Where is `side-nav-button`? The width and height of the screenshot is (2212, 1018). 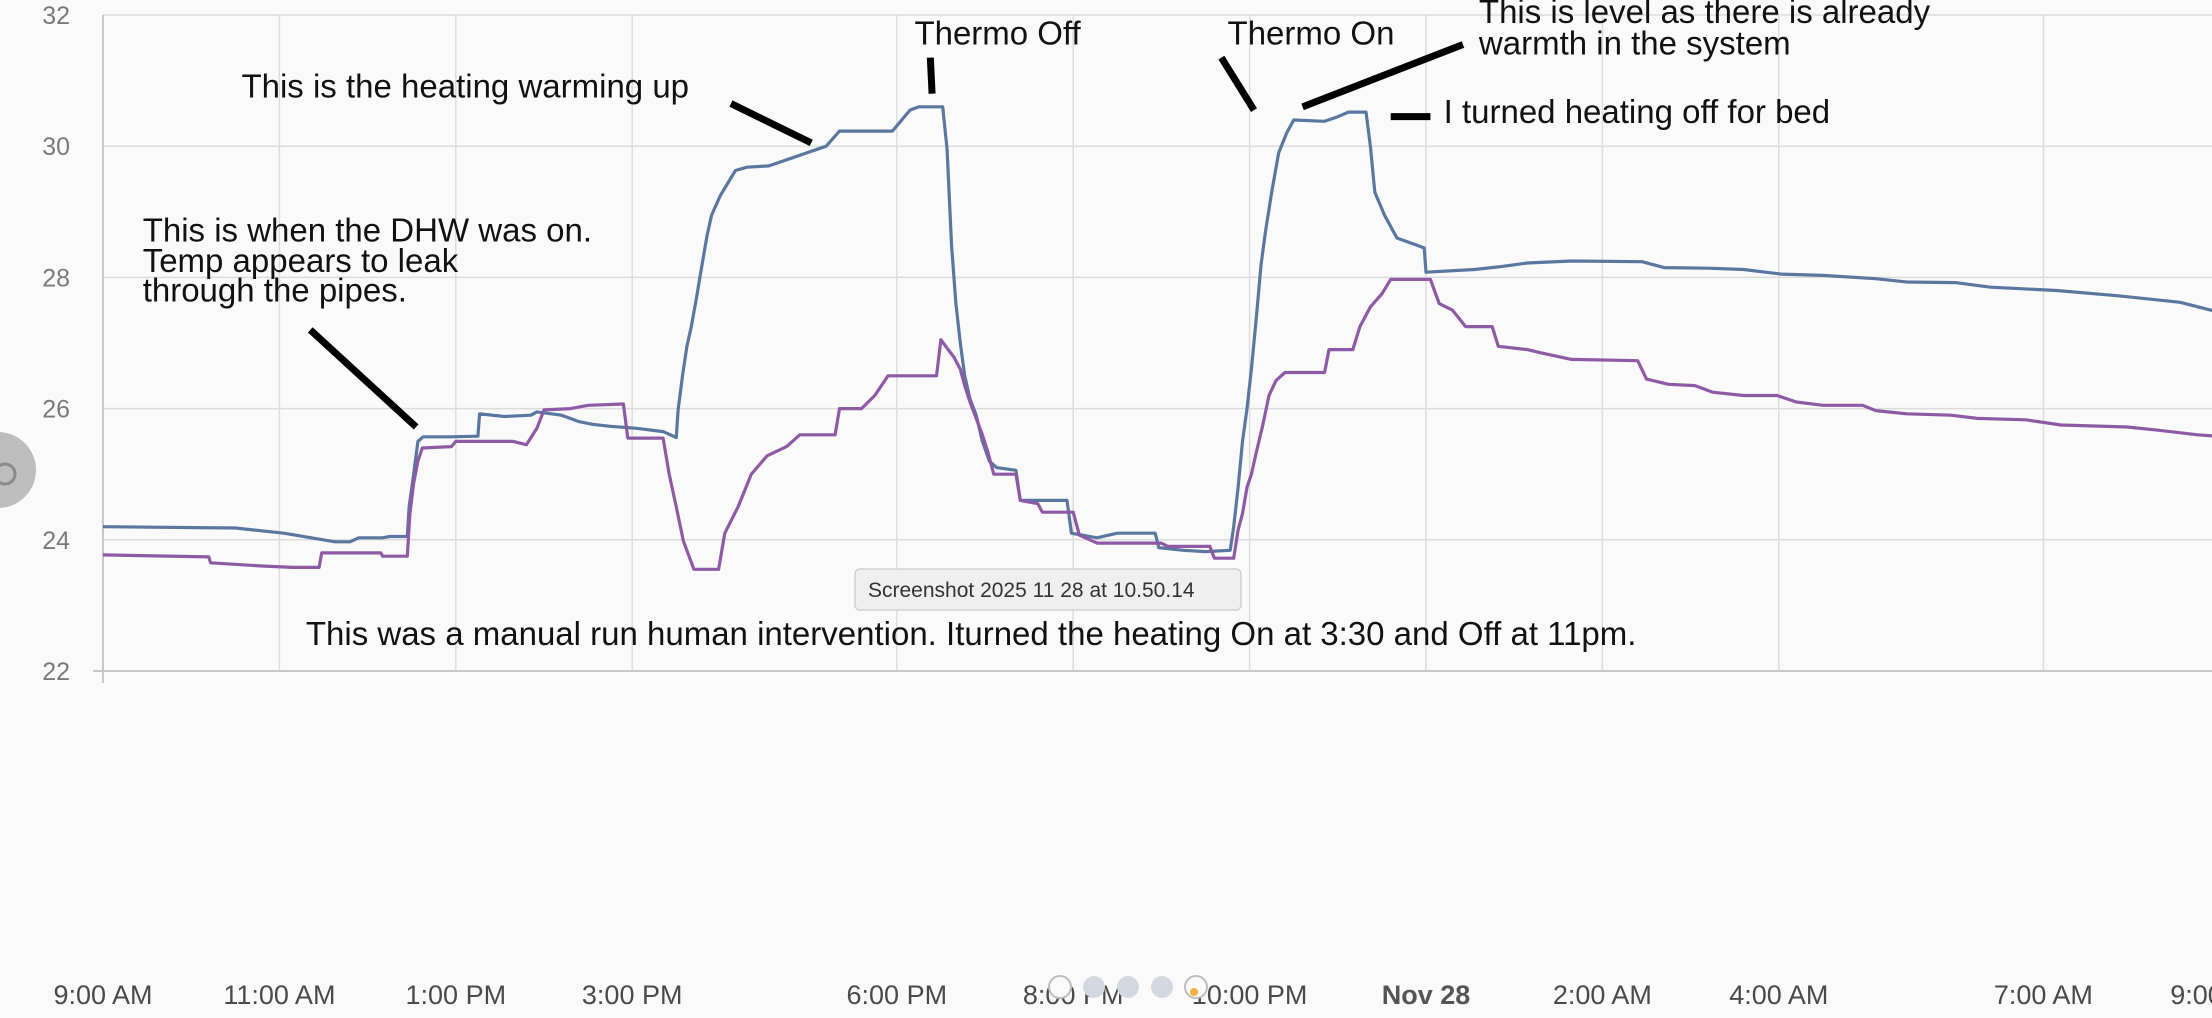 side-nav-button is located at coordinates (18, 470).